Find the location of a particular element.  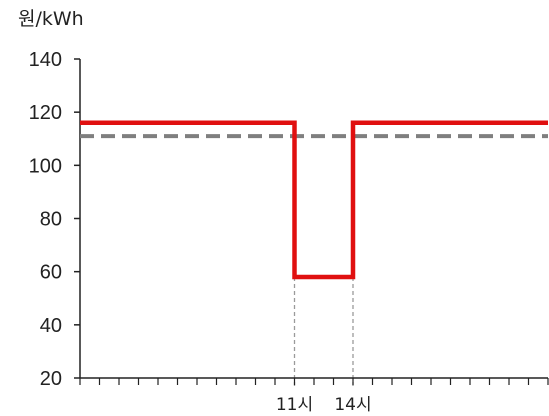

y-tick-label-1: 40 is located at coordinates (51, 326).